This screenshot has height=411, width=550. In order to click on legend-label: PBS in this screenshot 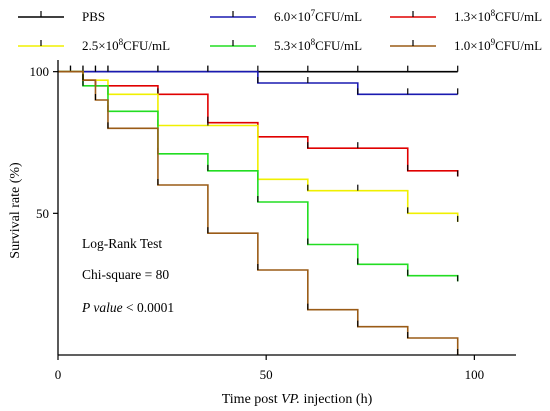, I will do `click(93, 16)`.